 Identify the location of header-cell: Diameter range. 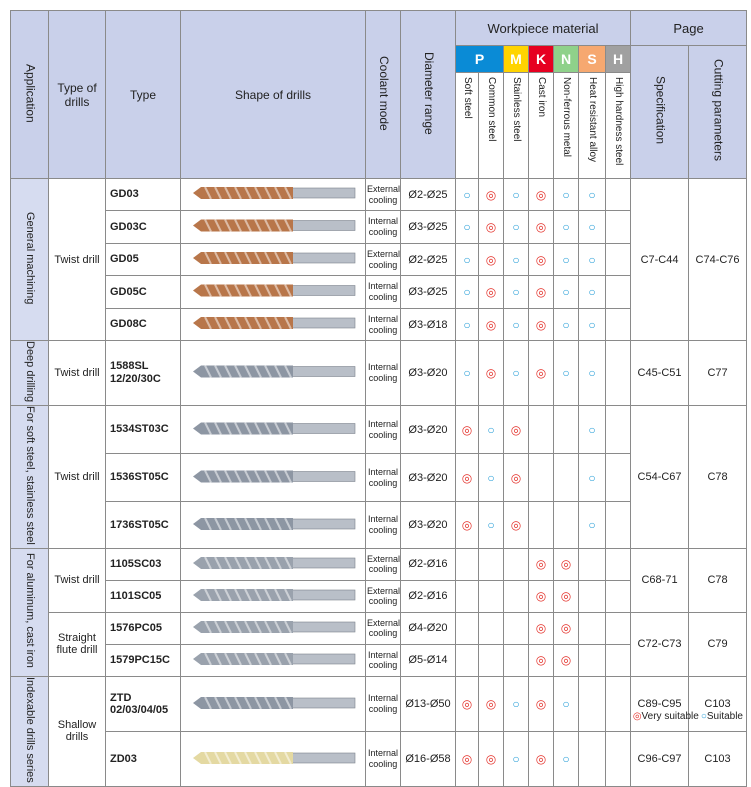
(428, 94).